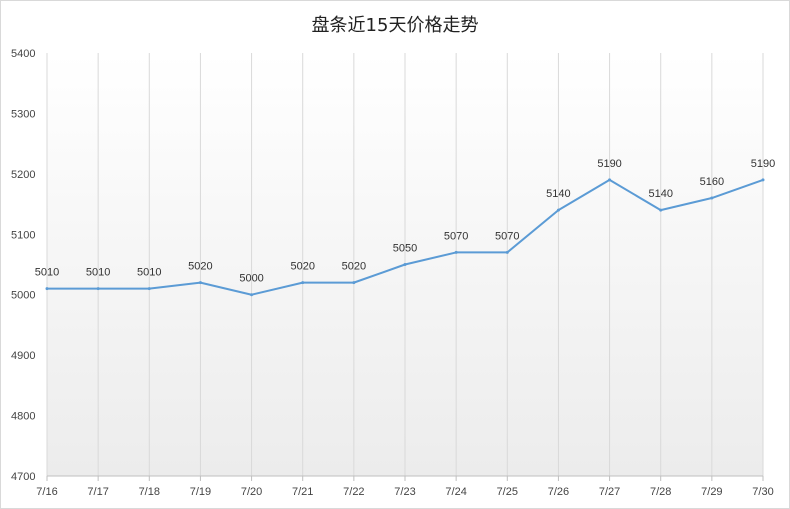  I want to click on y-tick-label: 5000, so click(23, 296).